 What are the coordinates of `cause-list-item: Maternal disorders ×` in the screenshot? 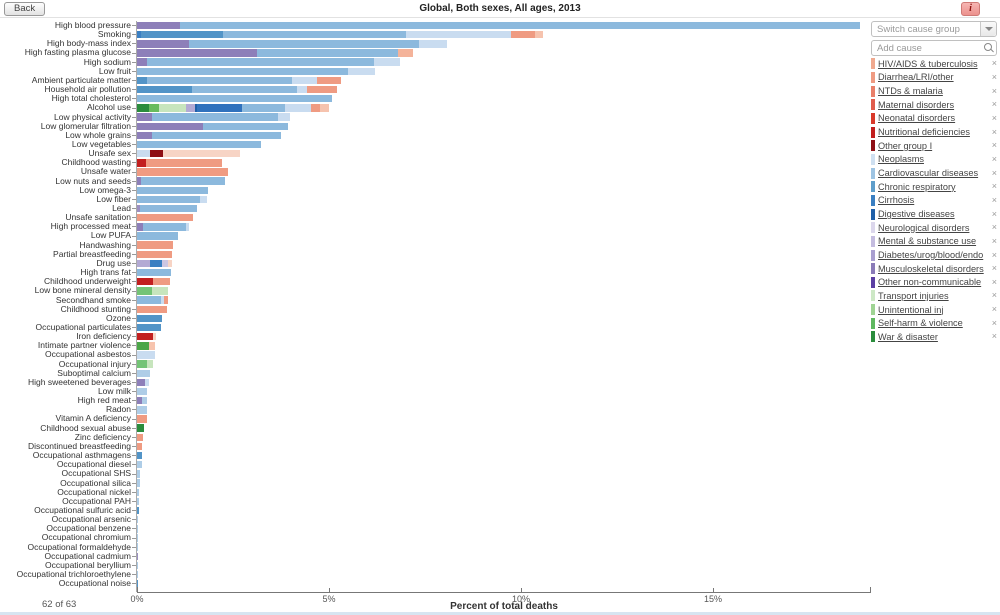 It's located at (934, 105).